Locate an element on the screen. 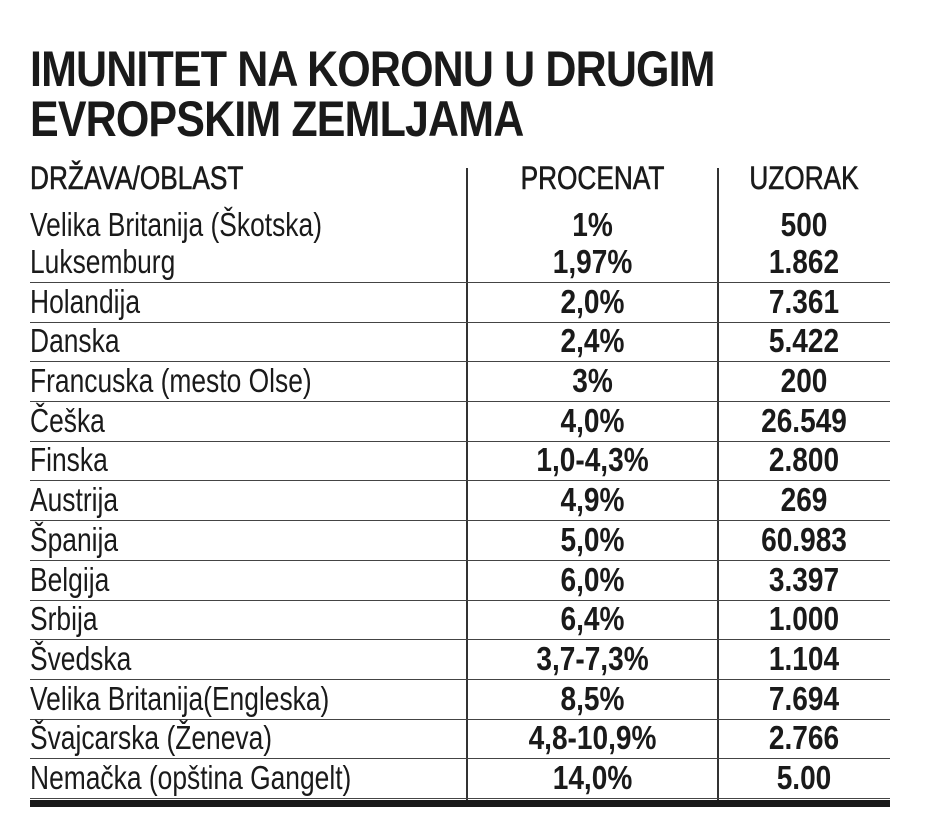 This screenshot has width=940, height=819. table-row: Austrija 4,9% 269 is located at coordinates (460, 502).